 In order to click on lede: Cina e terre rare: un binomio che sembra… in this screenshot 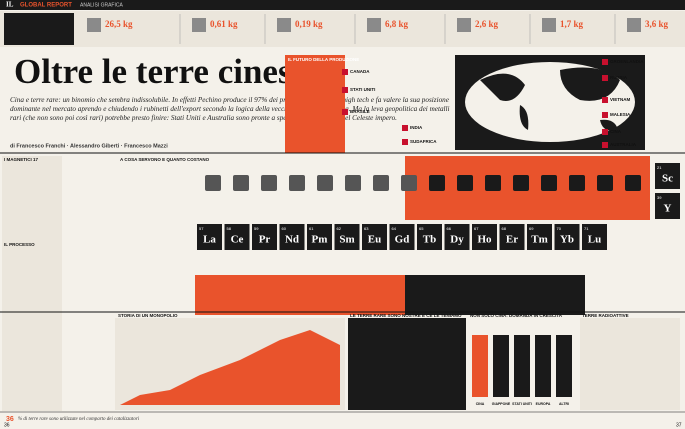, I will do `click(230, 109)`.